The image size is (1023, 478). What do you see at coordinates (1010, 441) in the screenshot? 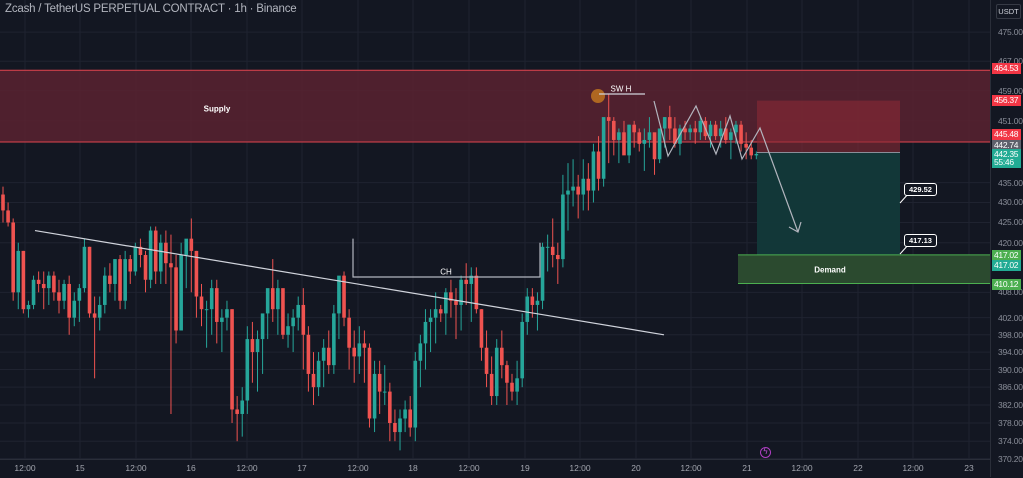
I see `price-tick: 374.00` at bounding box center [1010, 441].